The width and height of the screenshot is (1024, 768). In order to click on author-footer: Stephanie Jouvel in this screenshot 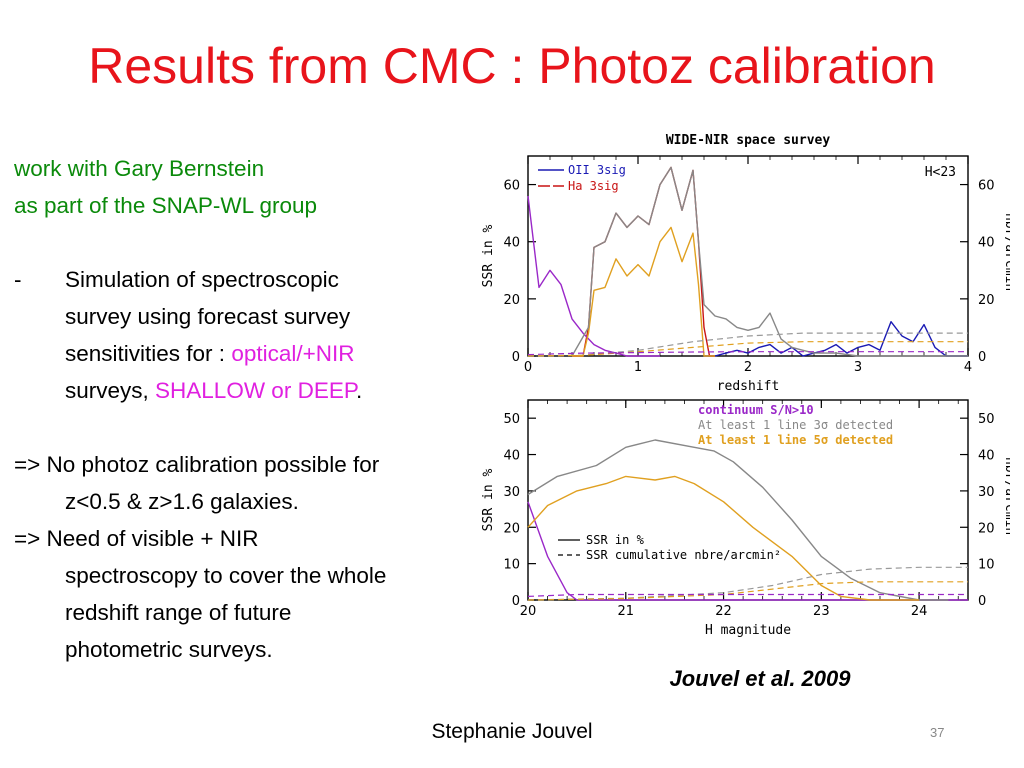, I will do `click(512, 731)`.